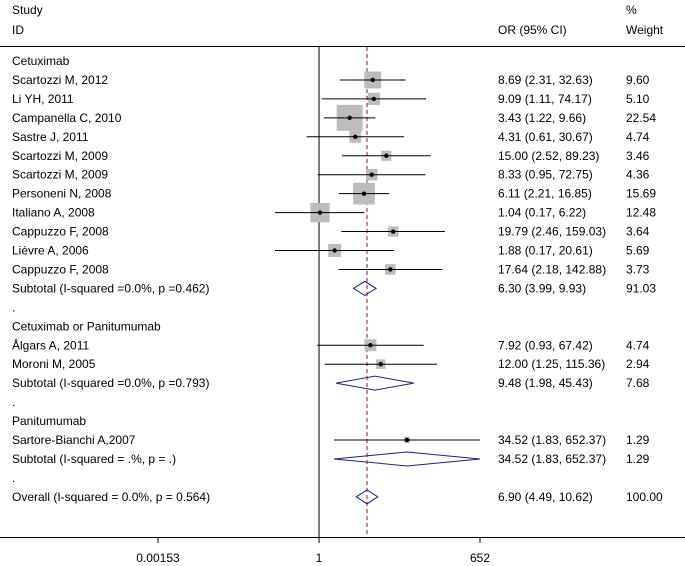 The image size is (685, 566). I want to click on row-weight: 3.73, so click(638, 269).